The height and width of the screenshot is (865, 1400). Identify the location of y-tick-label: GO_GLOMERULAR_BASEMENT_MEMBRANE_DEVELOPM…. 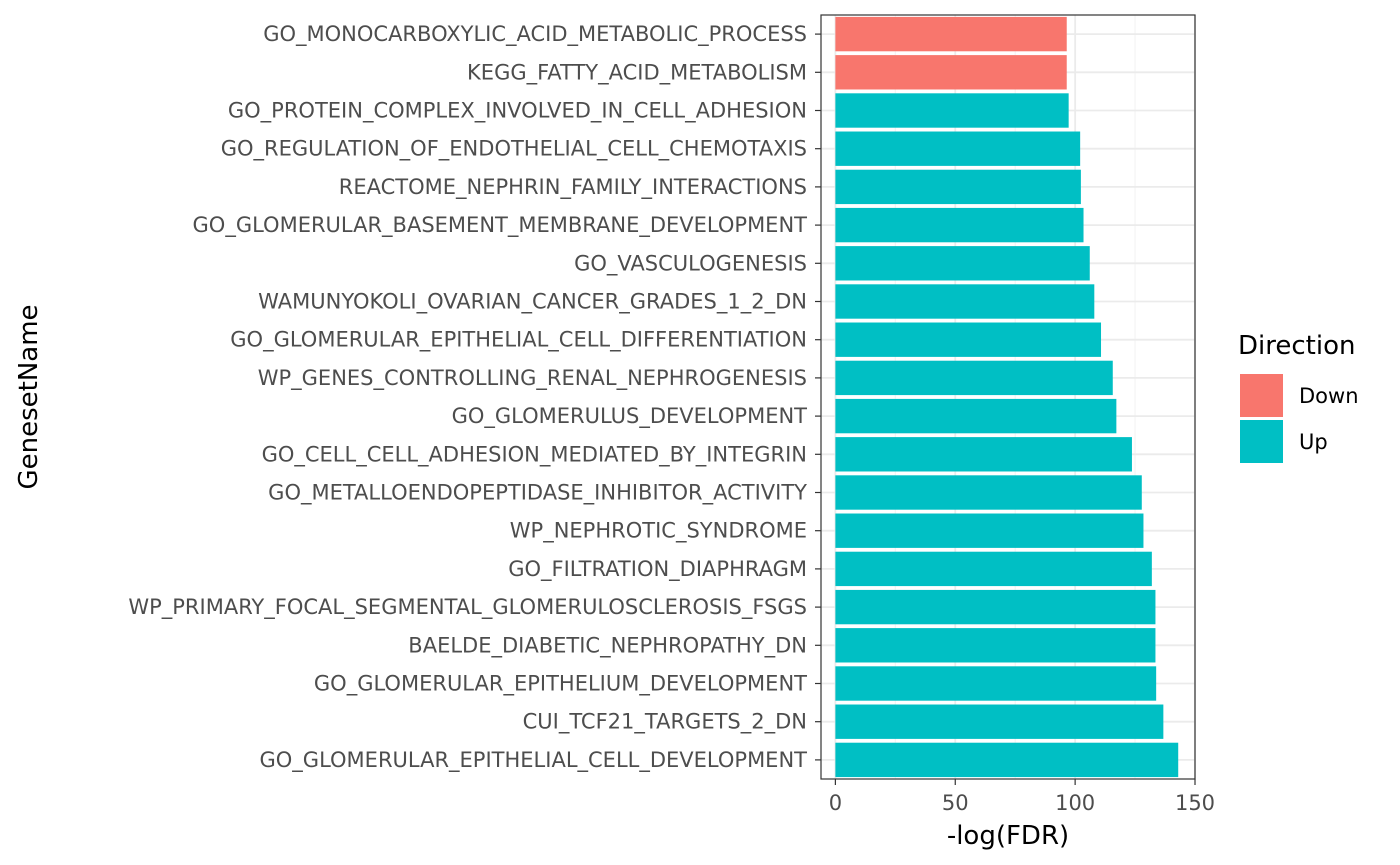
(500, 225).